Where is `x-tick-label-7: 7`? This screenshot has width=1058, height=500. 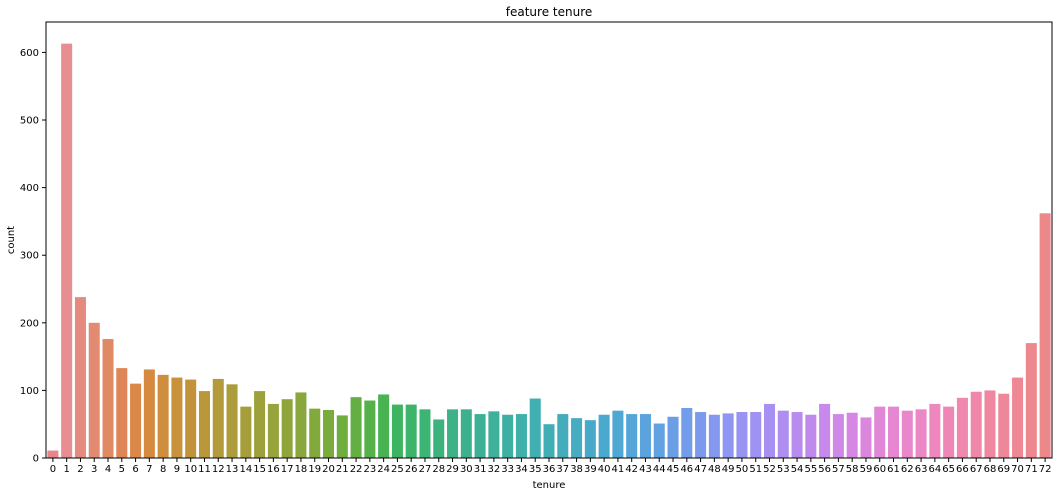 x-tick-label-7: 7 is located at coordinates (149, 469).